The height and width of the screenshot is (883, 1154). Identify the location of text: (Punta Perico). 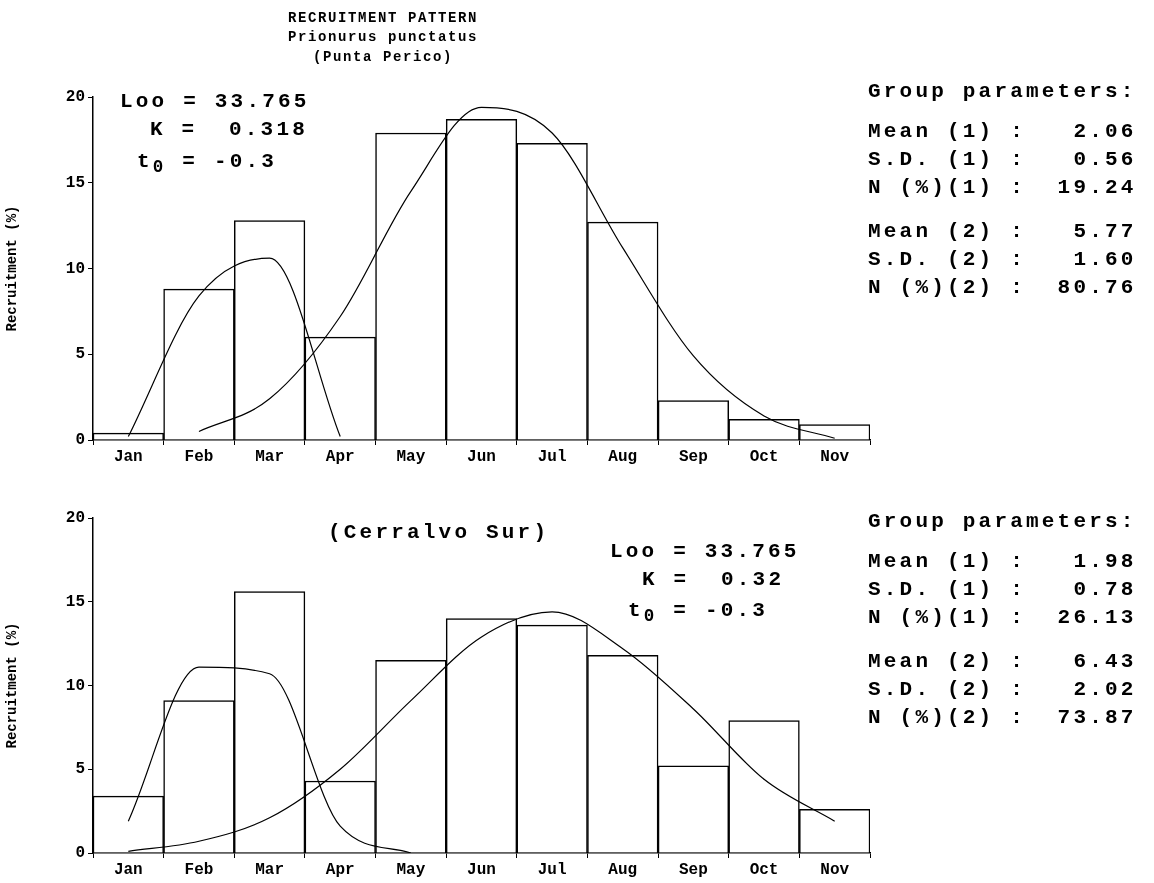
(383, 57).